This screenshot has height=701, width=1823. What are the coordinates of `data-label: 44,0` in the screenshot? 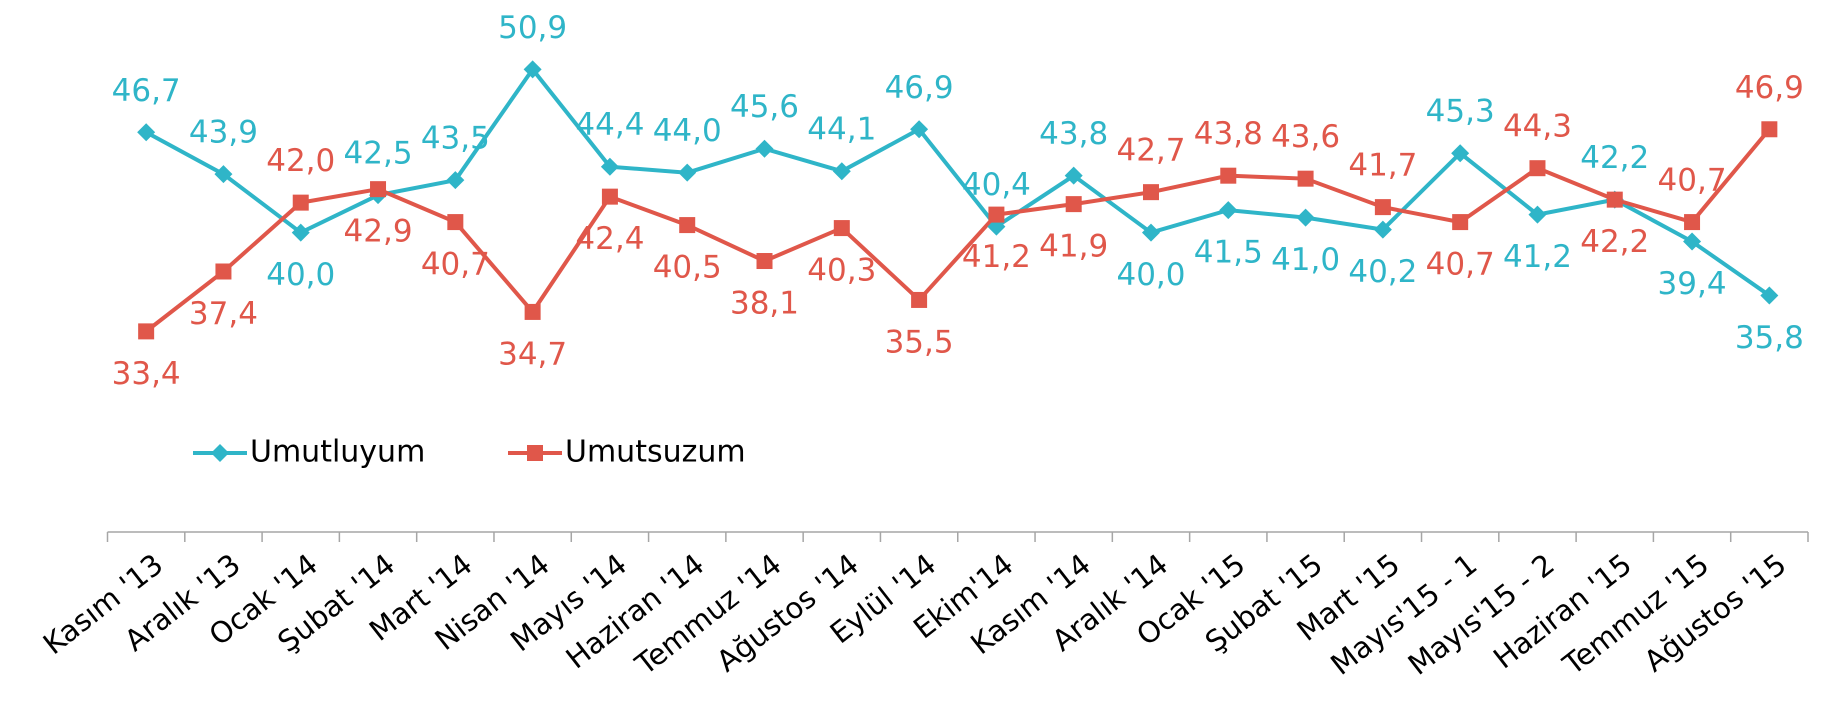 It's located at (687, 131).